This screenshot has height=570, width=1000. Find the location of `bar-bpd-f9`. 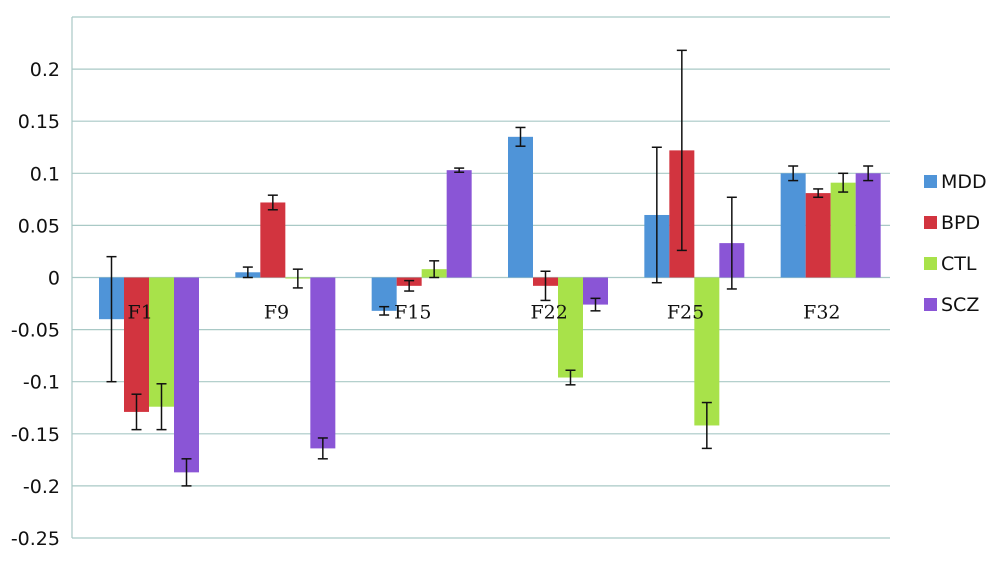

bar-bpd-f9 is located at coordinates (273, 240).